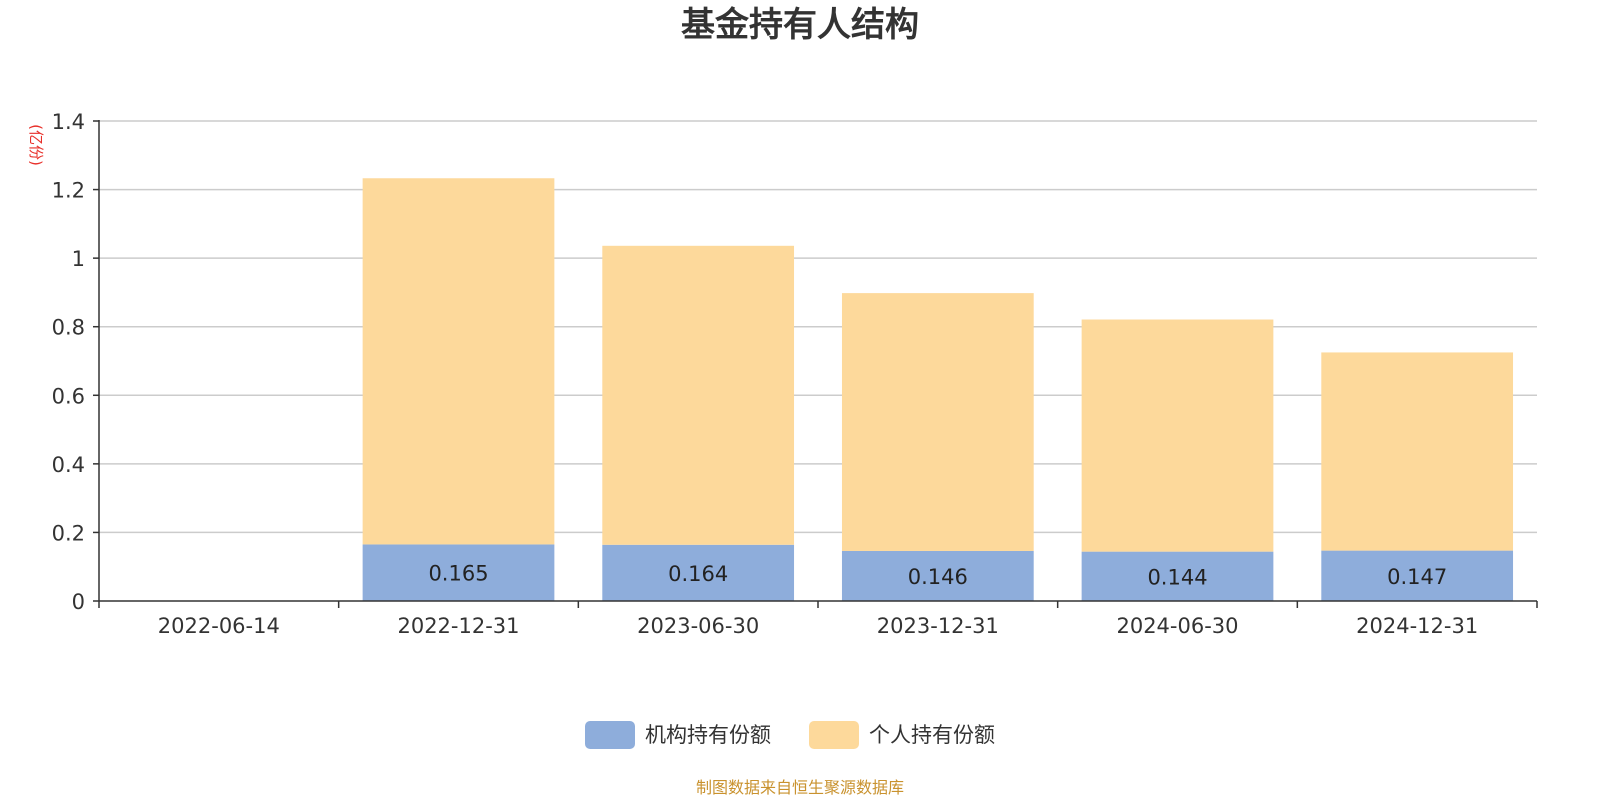  What do you see at coordinates (1417, 626) in the screenshot?
I see `x-tick-label: 2024-12-31` at bounding box center [1417, 626].